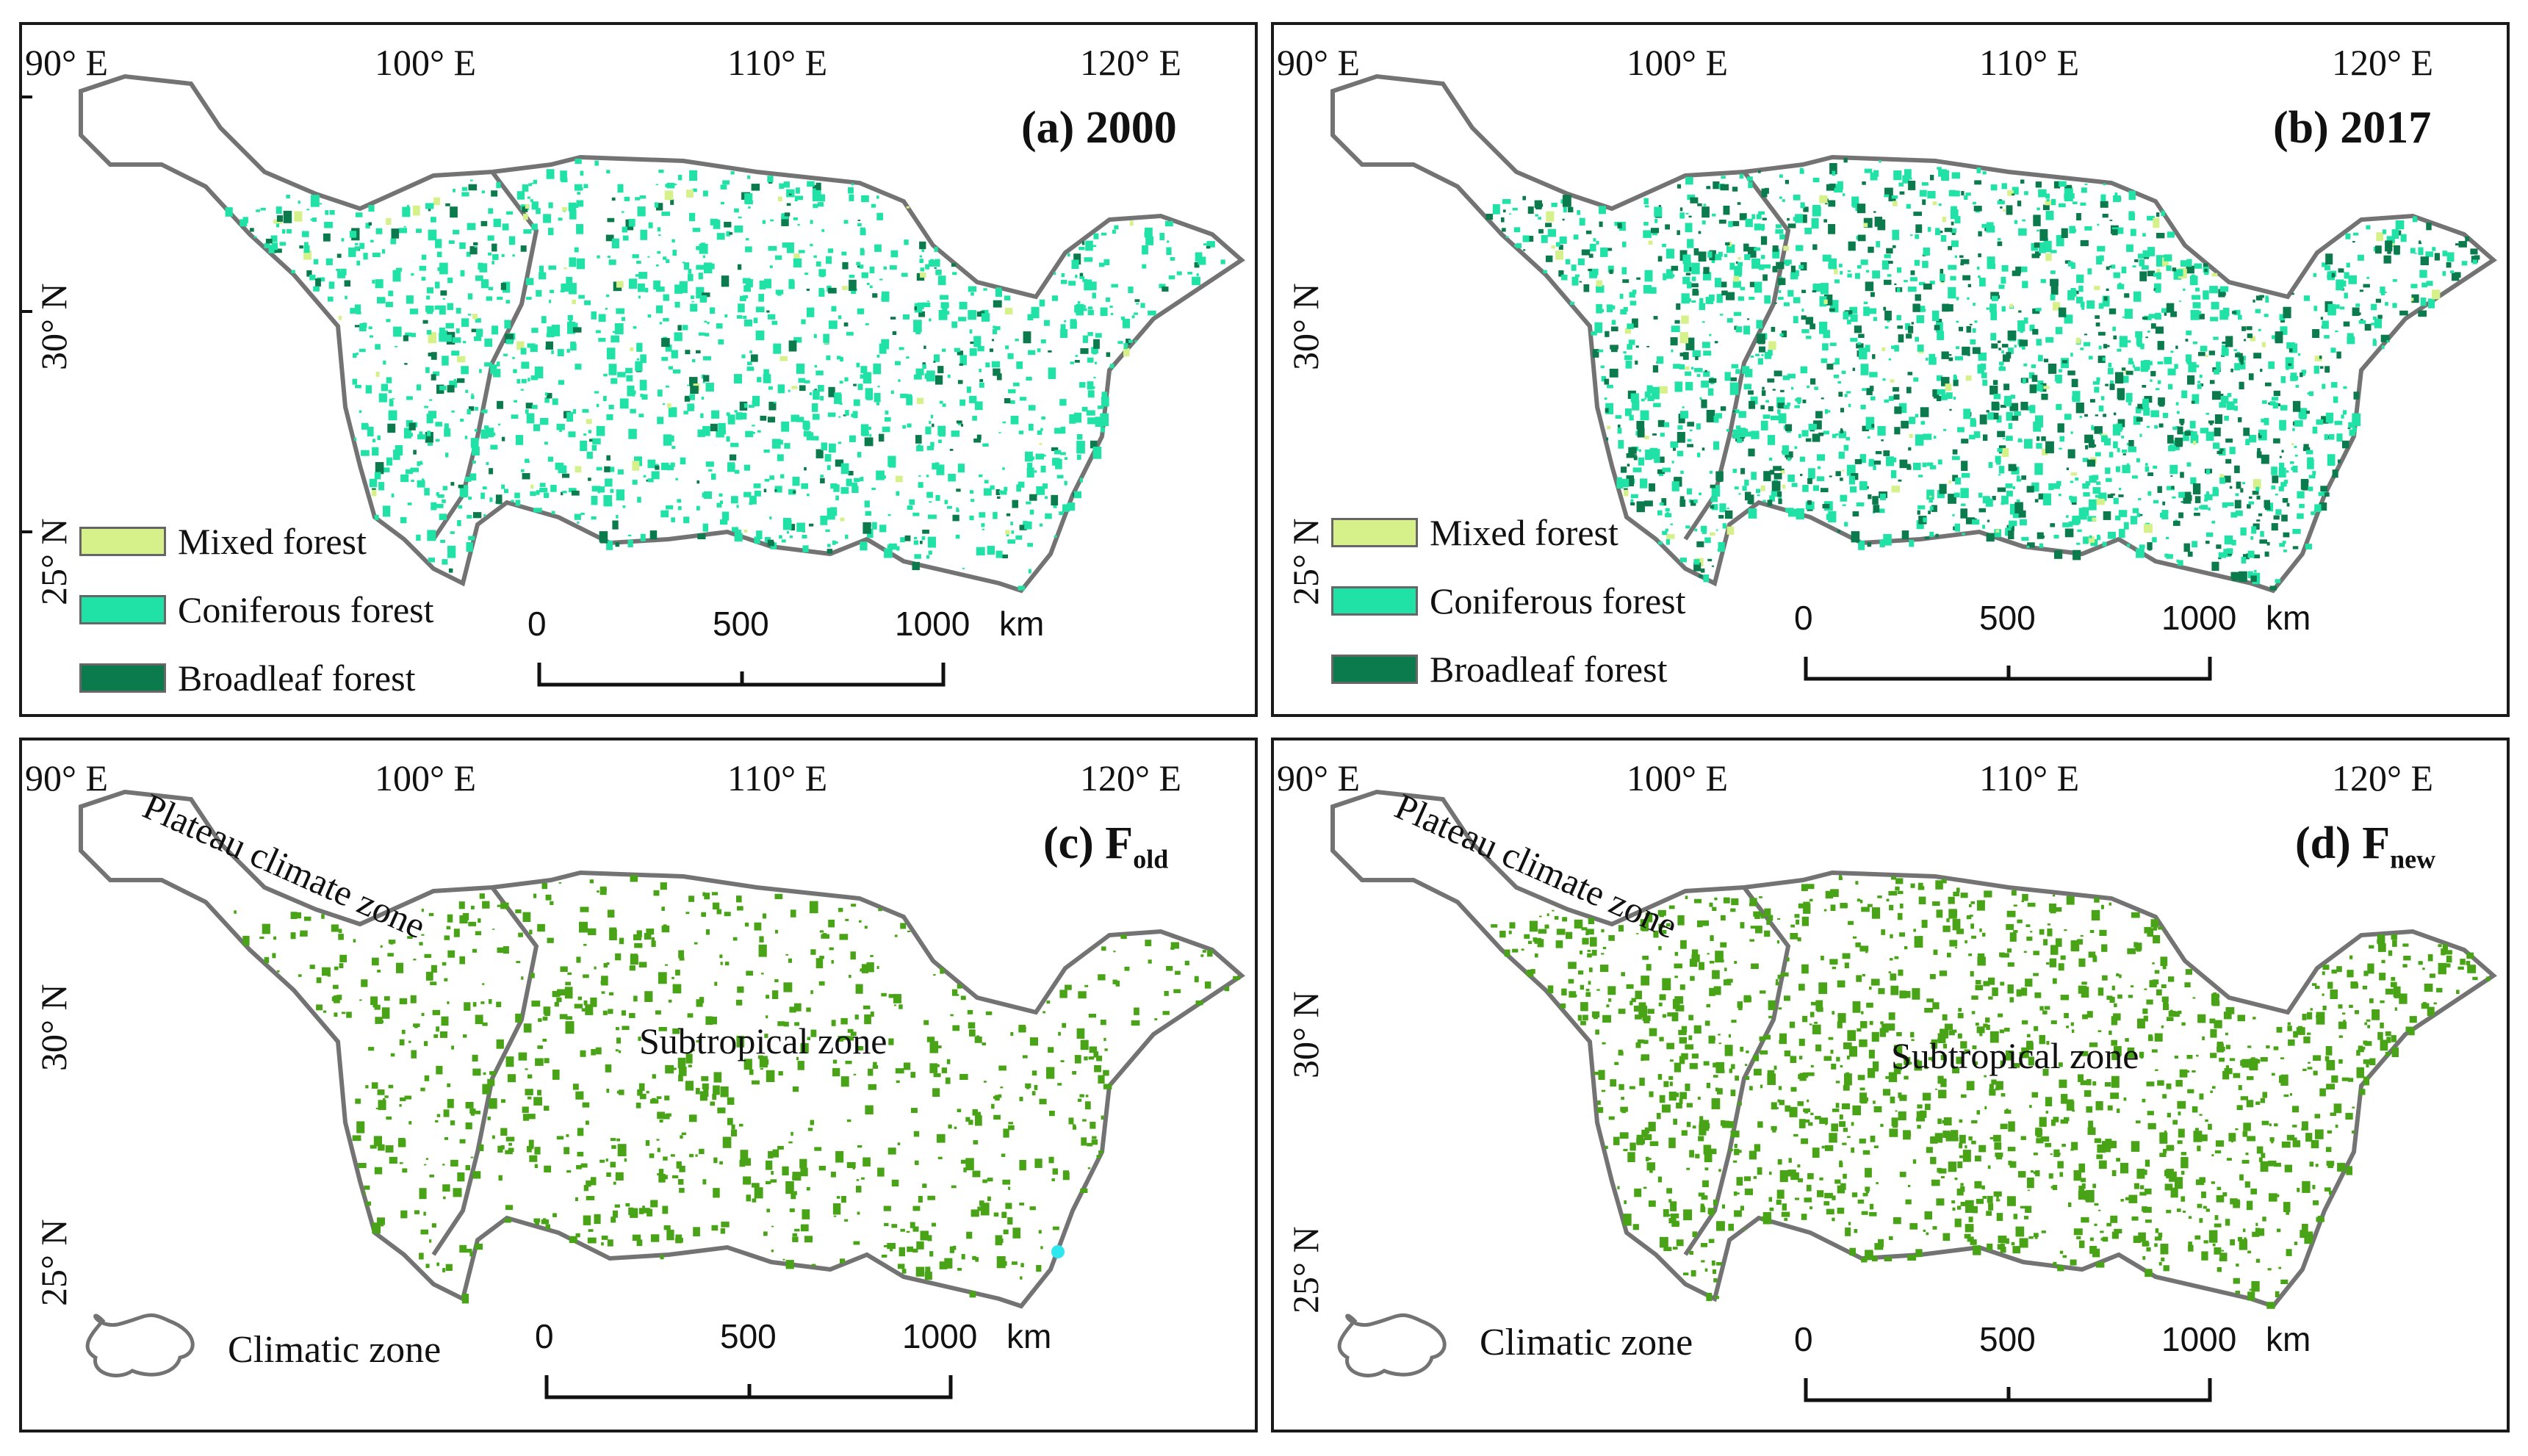  I want to click on scale-label: 500, so click(2007, 618).